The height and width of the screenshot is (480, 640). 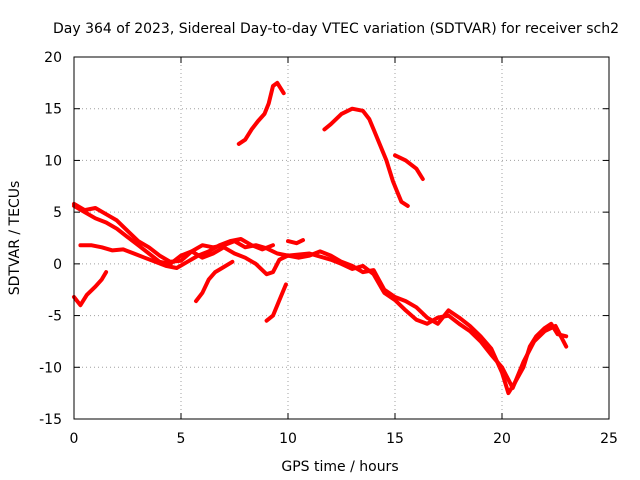 What do you see at coordinates (214, 281) in the screenshot?
I see `series-track-e` at bounding box center [214, 281].